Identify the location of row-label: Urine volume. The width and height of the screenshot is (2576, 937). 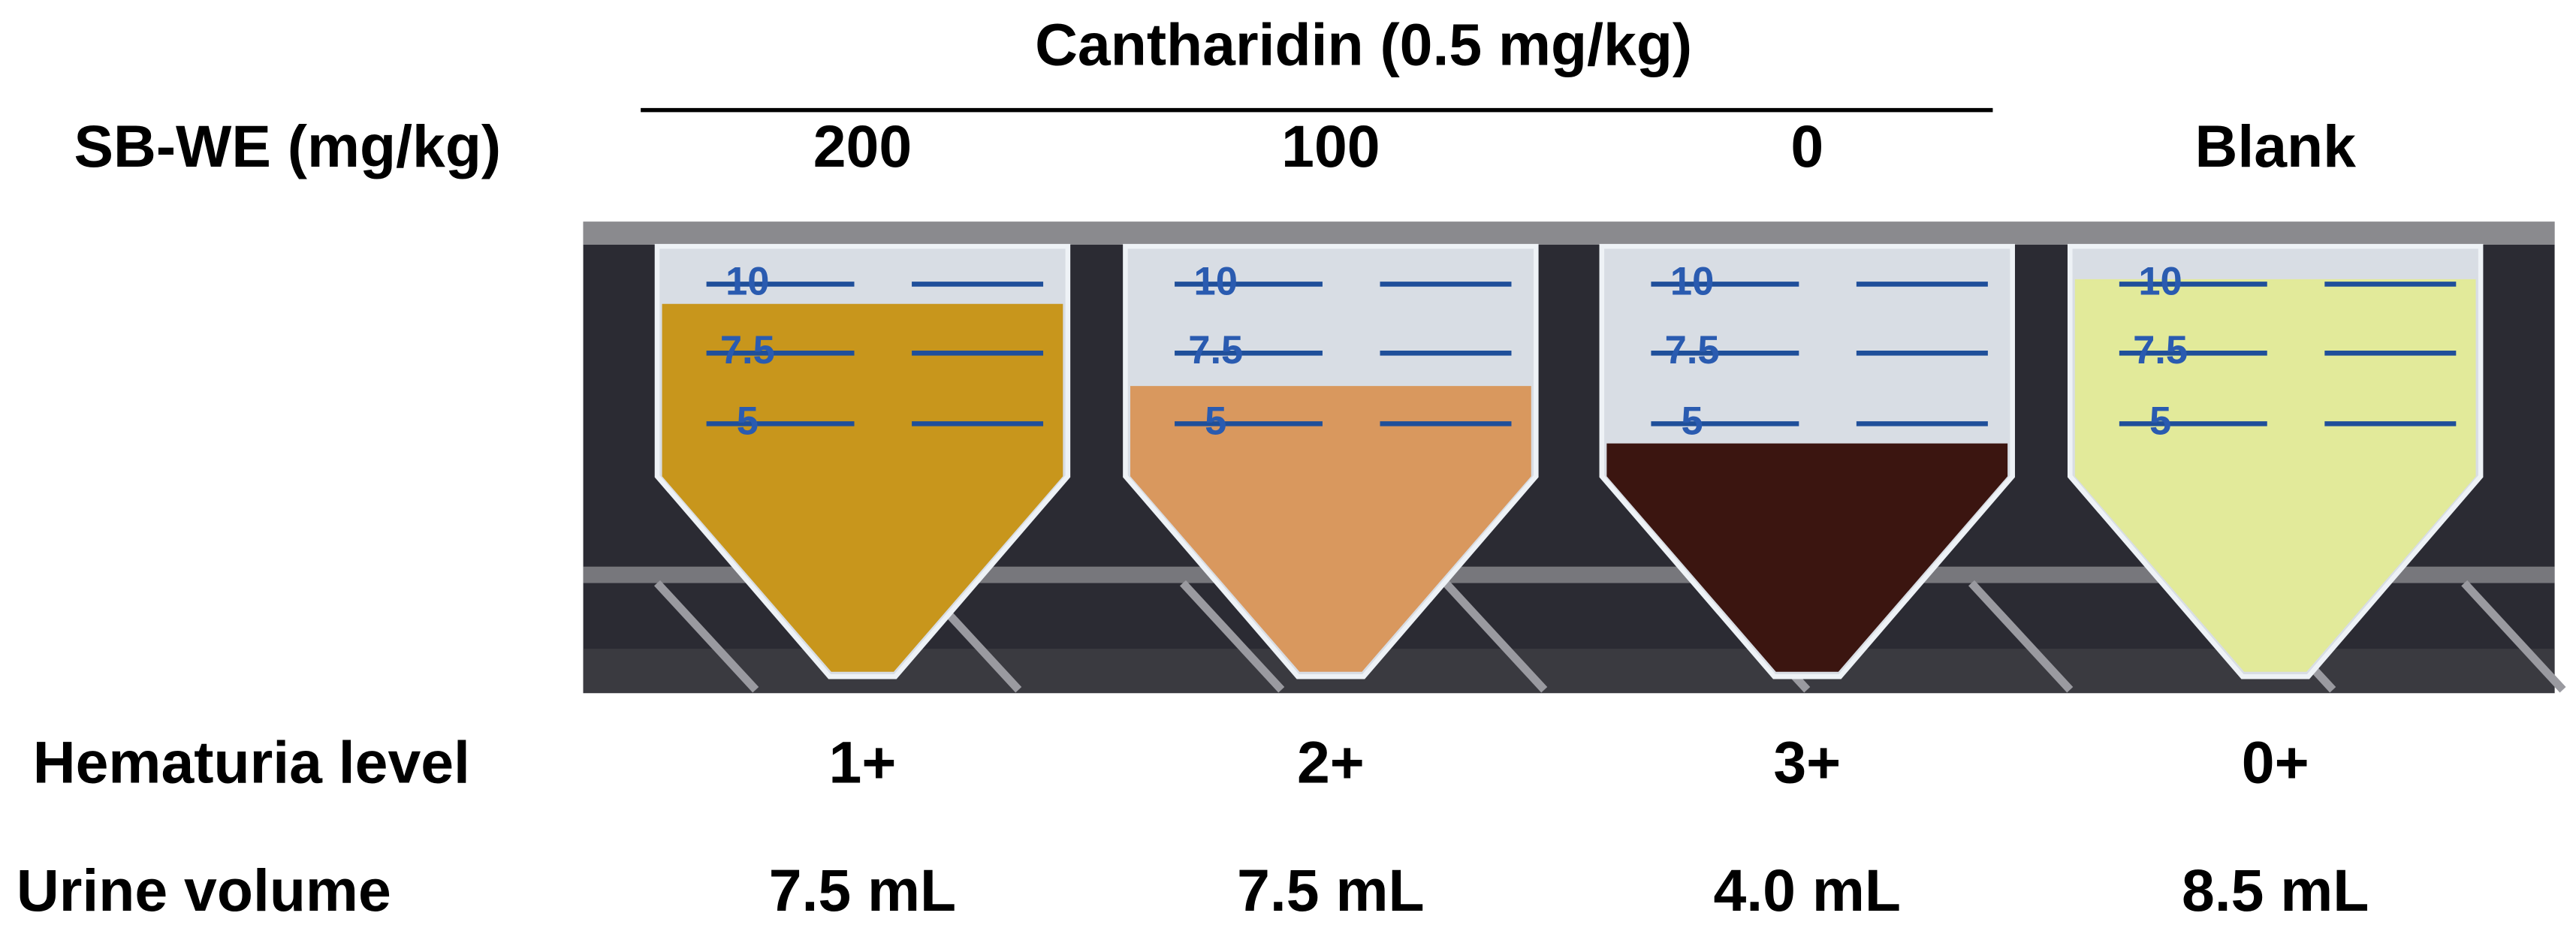
(204, 890).